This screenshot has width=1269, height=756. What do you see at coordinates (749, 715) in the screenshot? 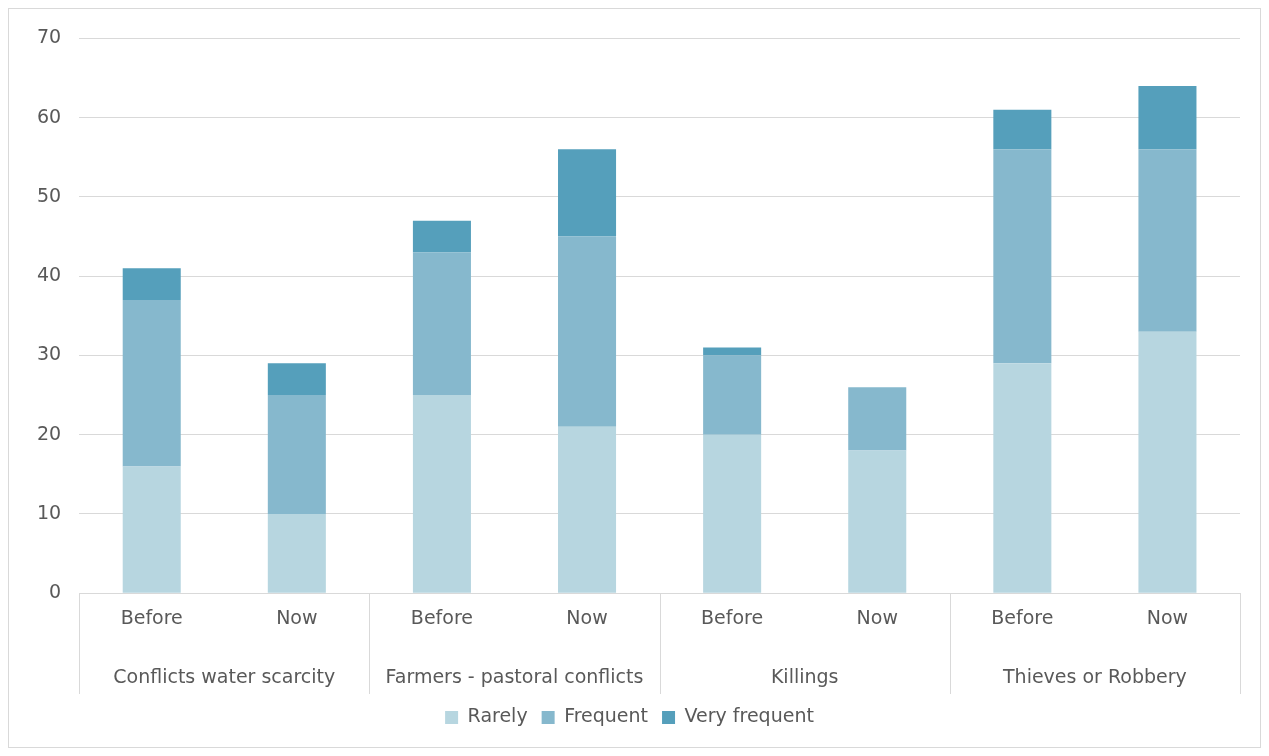
I see `legend-label: Very frequent` at bounding box center [749, 715].